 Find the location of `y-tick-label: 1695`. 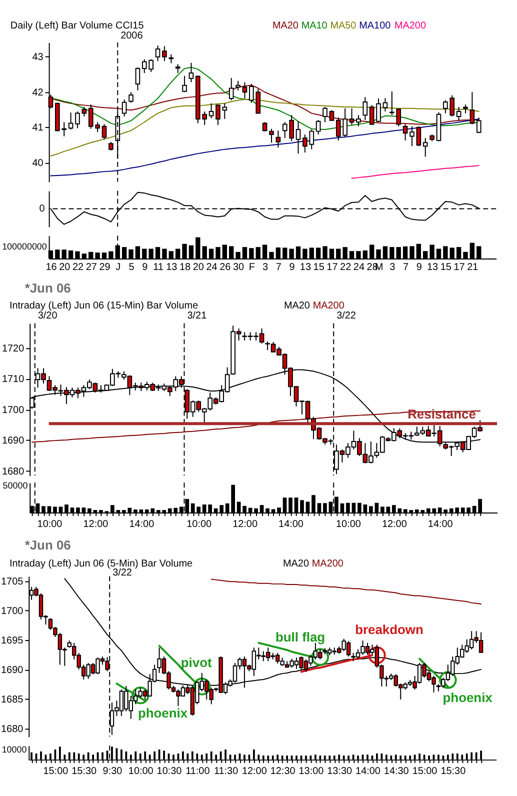

y-tick-label: 1695 is located at coordinates (12, 640).